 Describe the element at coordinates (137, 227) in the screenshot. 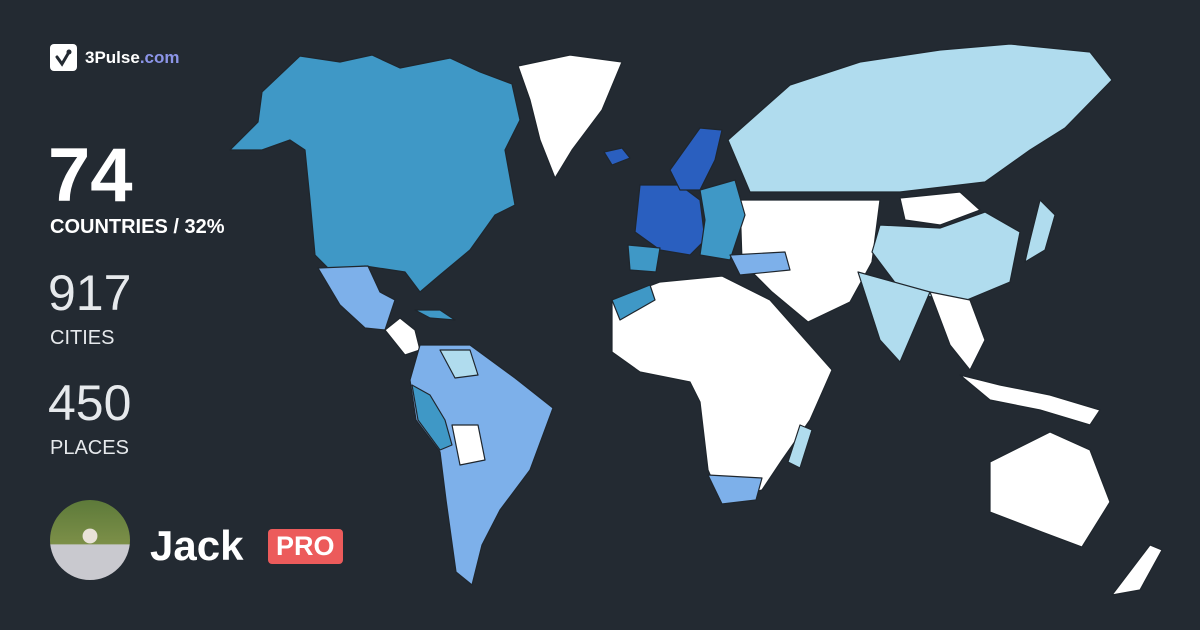

I see `countries-label: COUNTRIES / 32%` at that location.